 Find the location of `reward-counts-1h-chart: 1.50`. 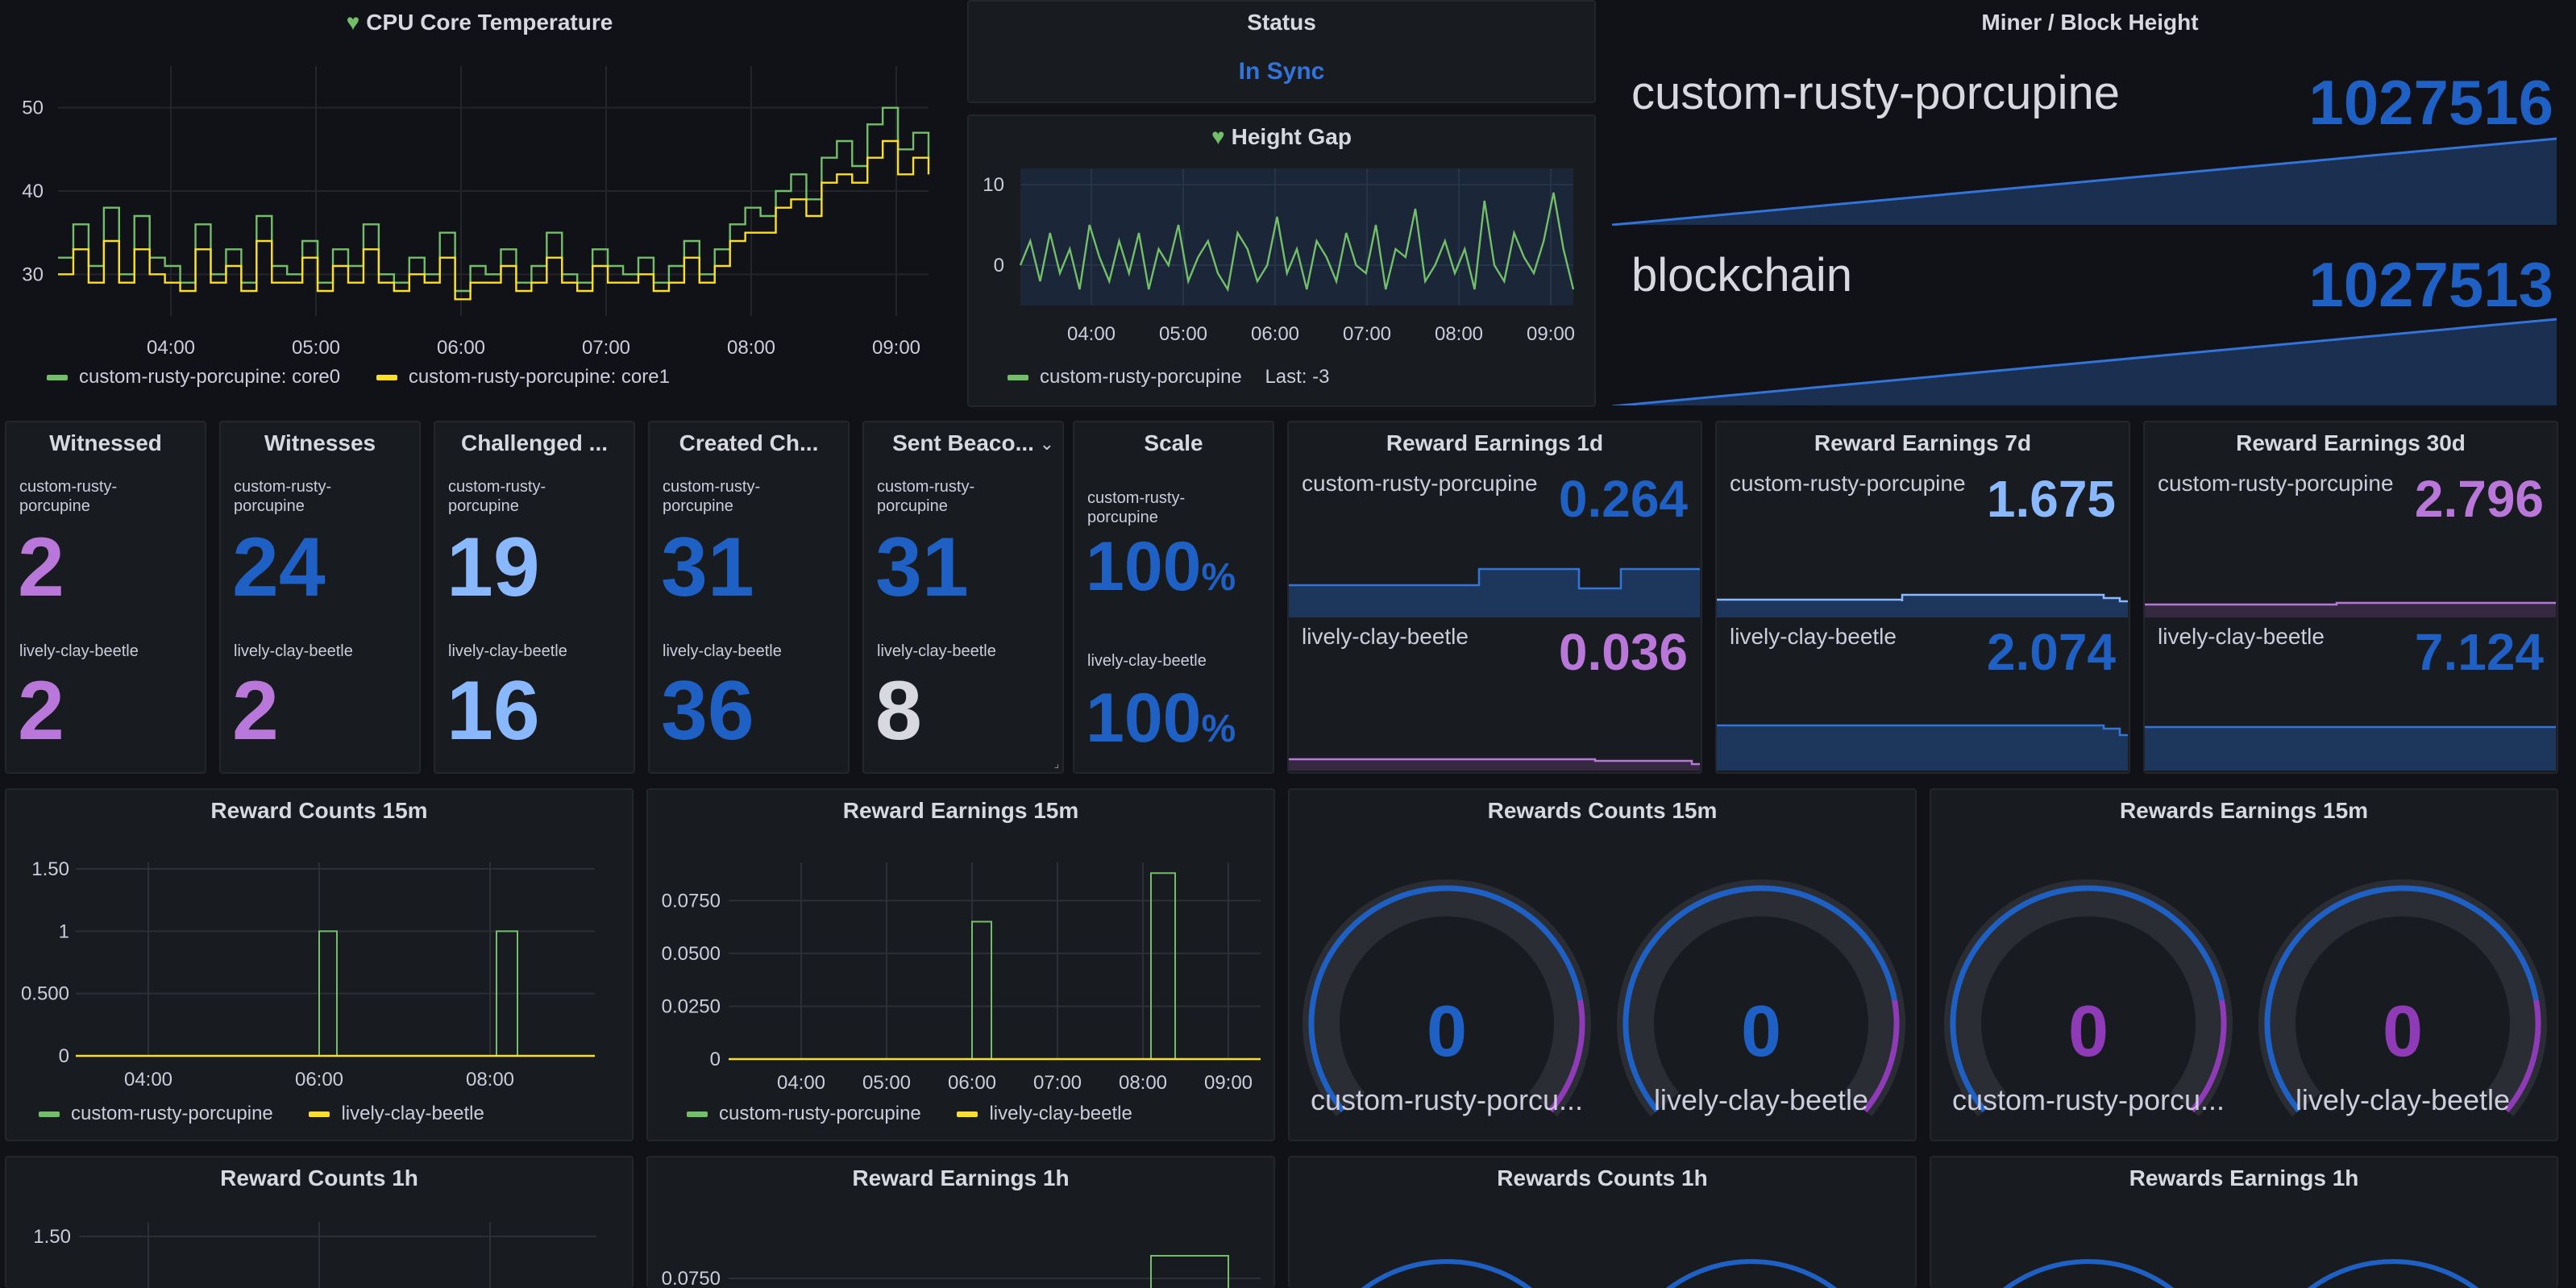

reward-counts-1h-chart: 1.50 is located at coordinates (320, 1222).